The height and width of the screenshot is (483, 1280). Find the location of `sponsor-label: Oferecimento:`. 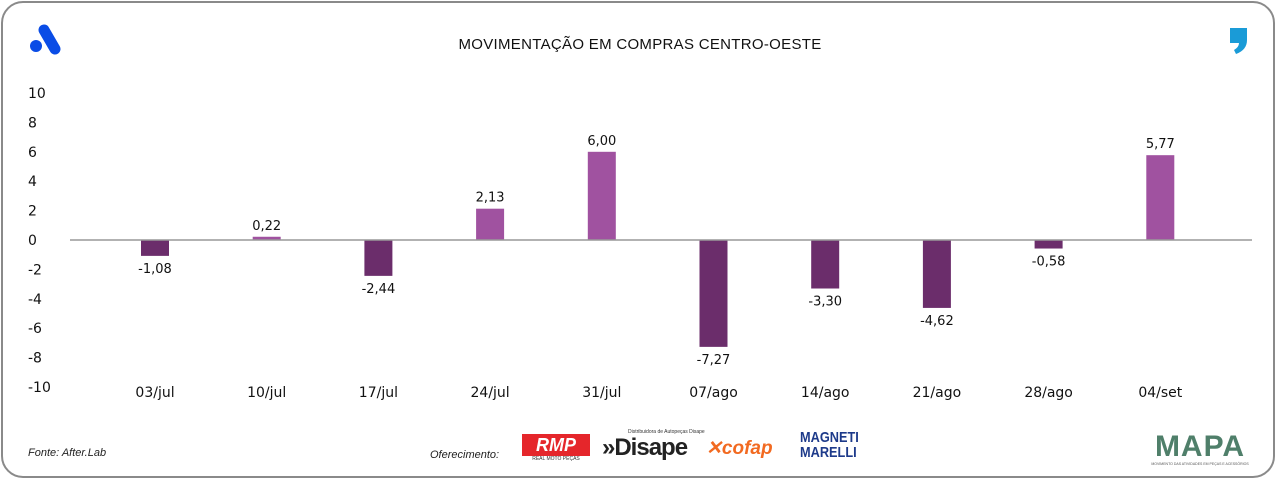

sponsor-label: Oferecimento: is located at coordinates (465, 455).